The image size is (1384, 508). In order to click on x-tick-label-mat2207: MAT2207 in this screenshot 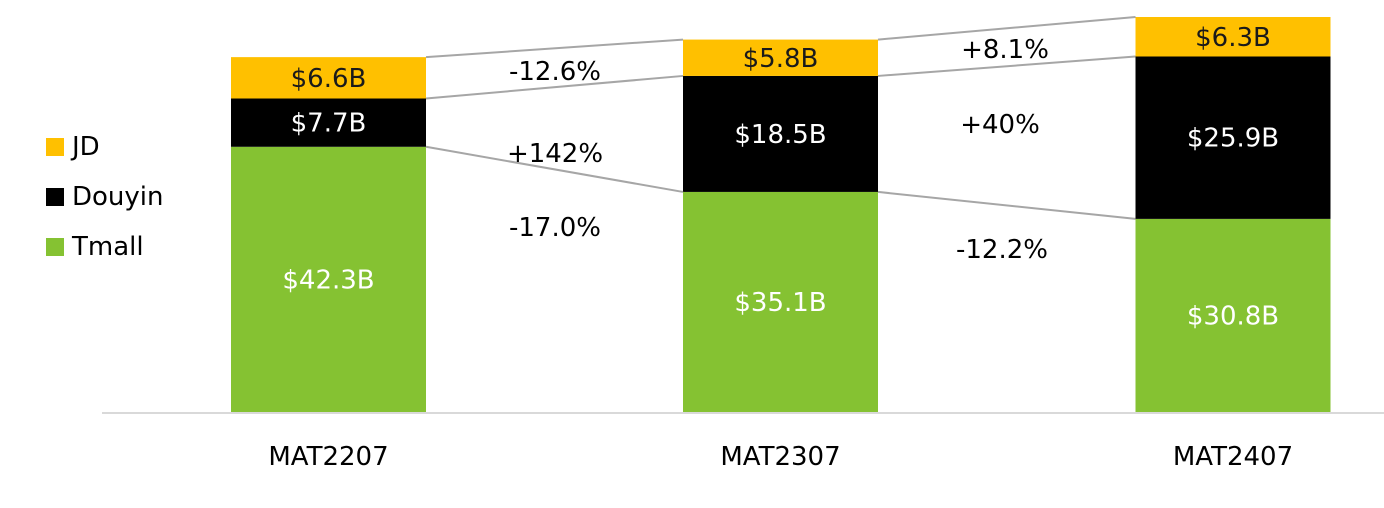, I will do `click(328, 457)`.